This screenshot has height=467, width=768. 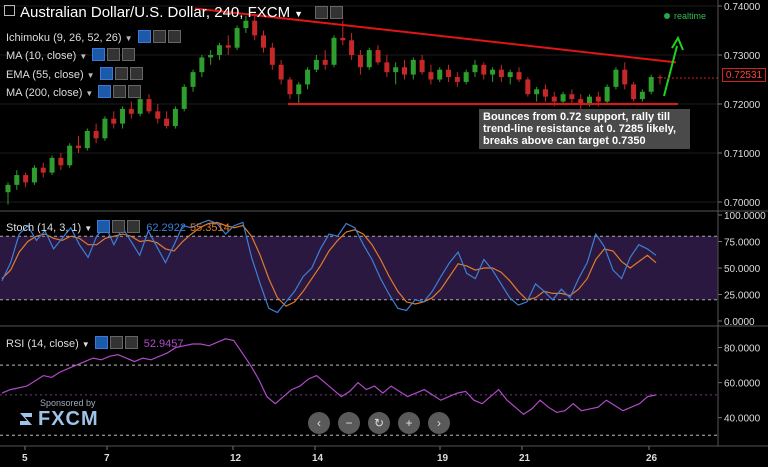 I want to click on stoch-header: Stoch (14, 3, 1) ▼ 62.2922 55.3514, so click(x=118, y=227).